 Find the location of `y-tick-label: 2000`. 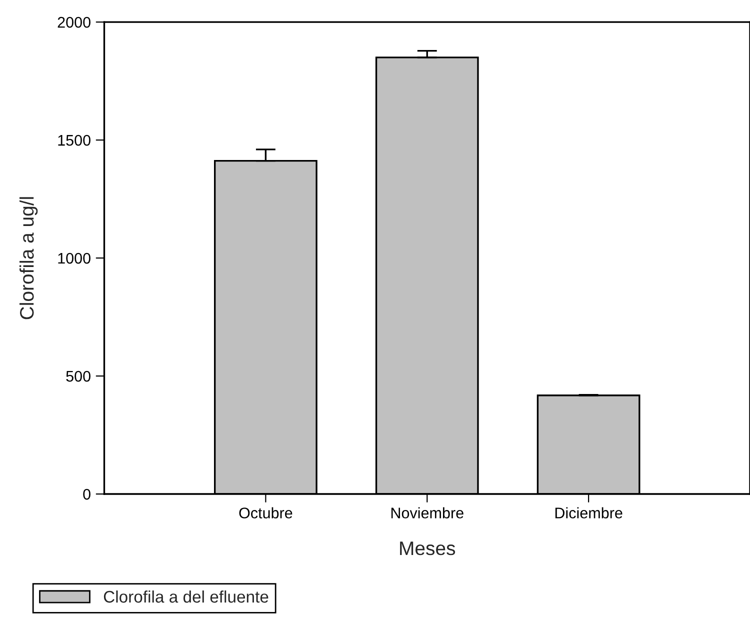

y-tick-label: 2000 is located at coordinates (74, 22).